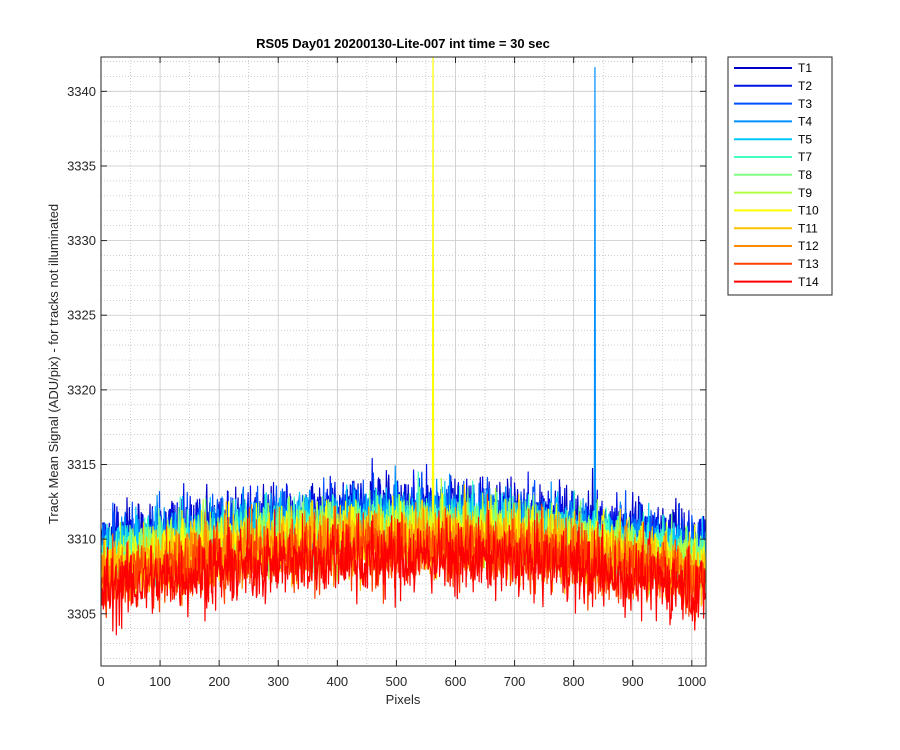  What do you see at coordinates (81, 613) in the screenshot?
I see `y-tick-label: 3305` at bounding box center [81, 613].